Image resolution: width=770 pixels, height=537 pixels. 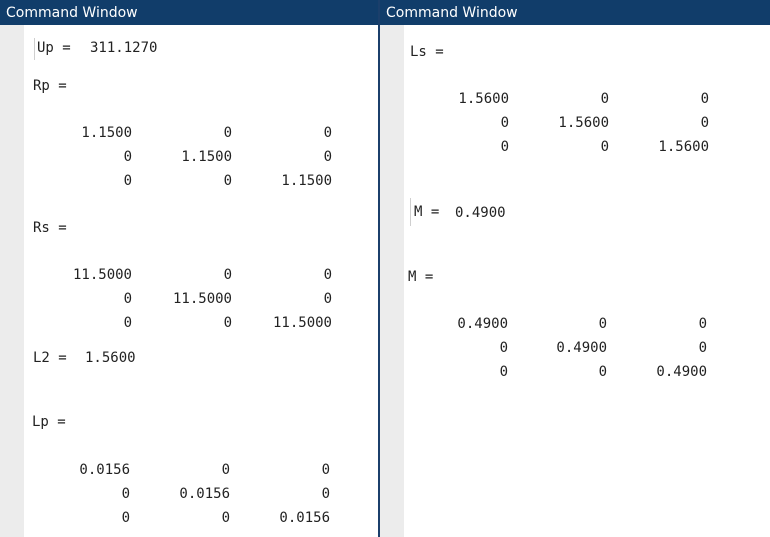 What do you see at coordinates (480, 213) in the screenshot?
I see `m-scalar-value: 0.4900` at bounding box center [480, 213].